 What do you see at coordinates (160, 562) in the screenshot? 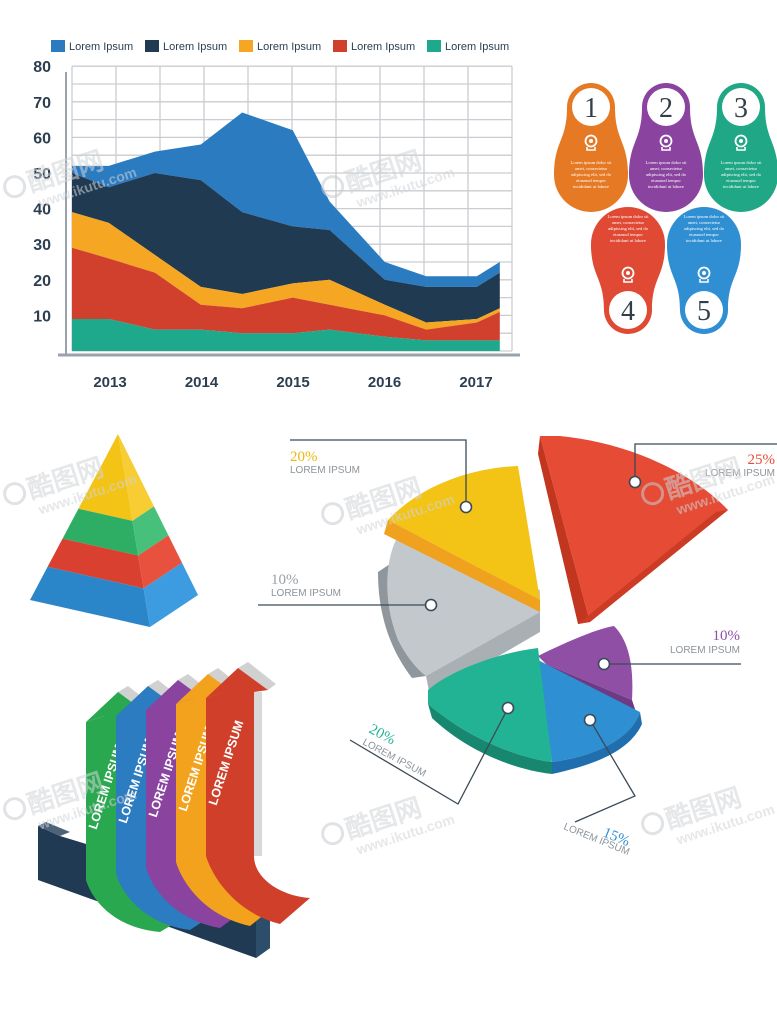
I see `pyramid-layer-2-side` at bounding box center [160, 562].